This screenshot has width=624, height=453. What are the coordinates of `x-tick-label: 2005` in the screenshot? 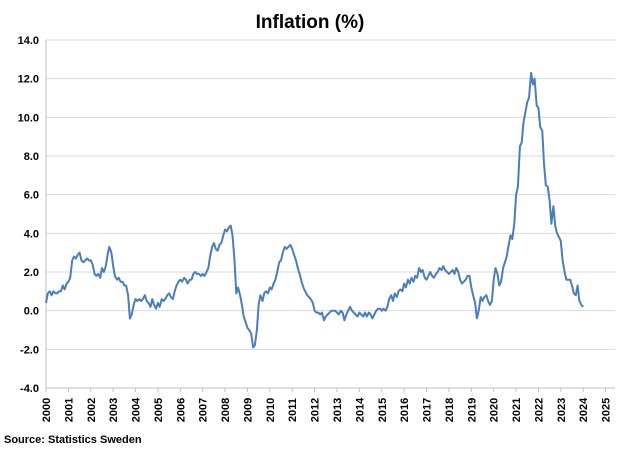 It's located at (159, 410).